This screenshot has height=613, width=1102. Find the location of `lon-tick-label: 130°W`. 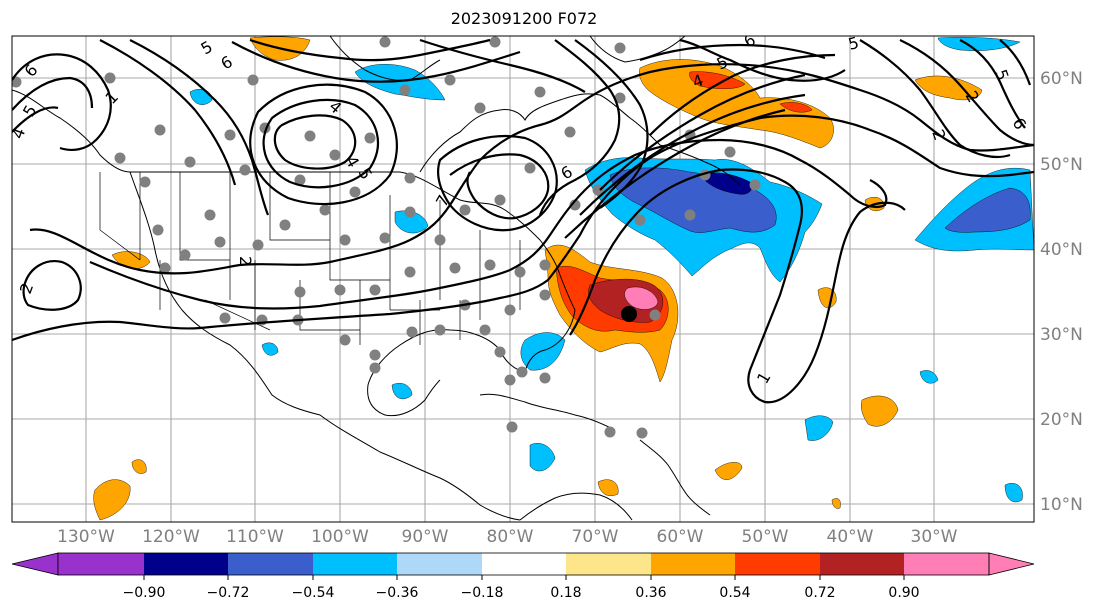

lon-tick-label: 130°W is located at coordinates (86, 537).